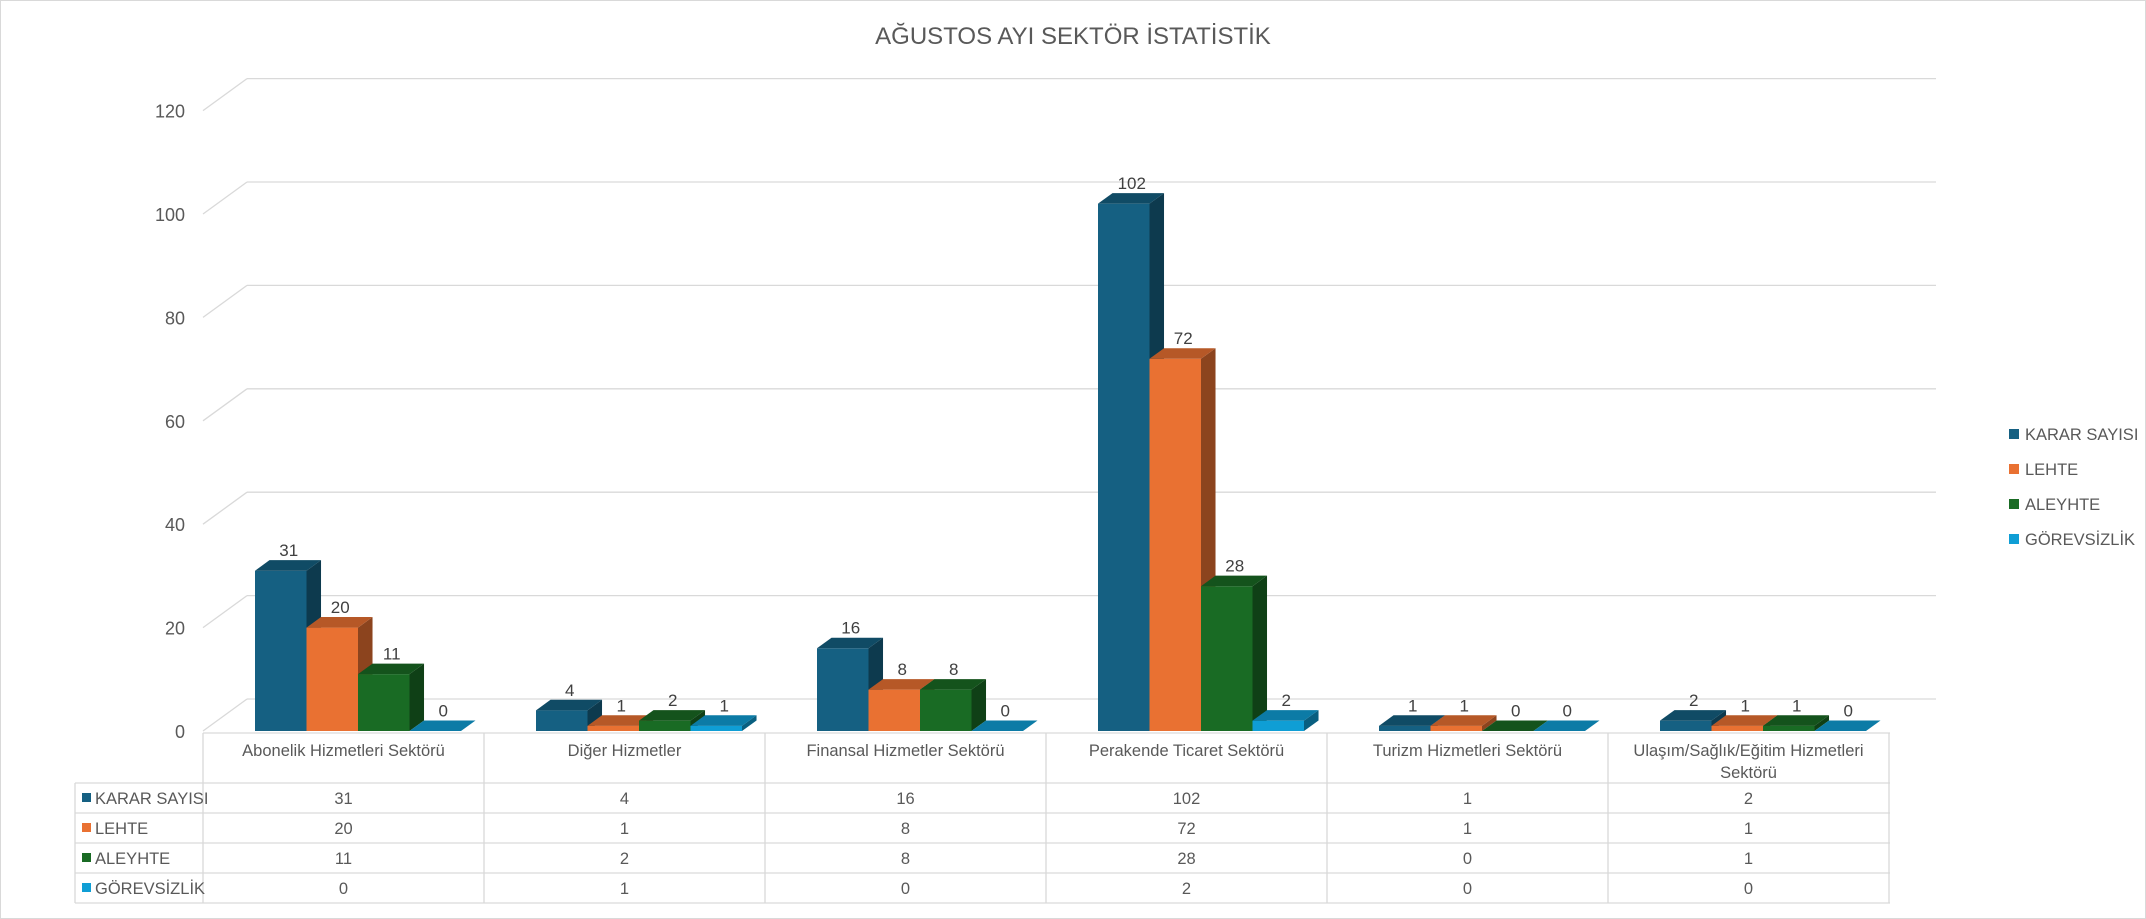 This screenshot has width=2146, height=919. Describe the element at coordinates (343, 859) in the screenshot. I see `table-cell: 11` at that location.